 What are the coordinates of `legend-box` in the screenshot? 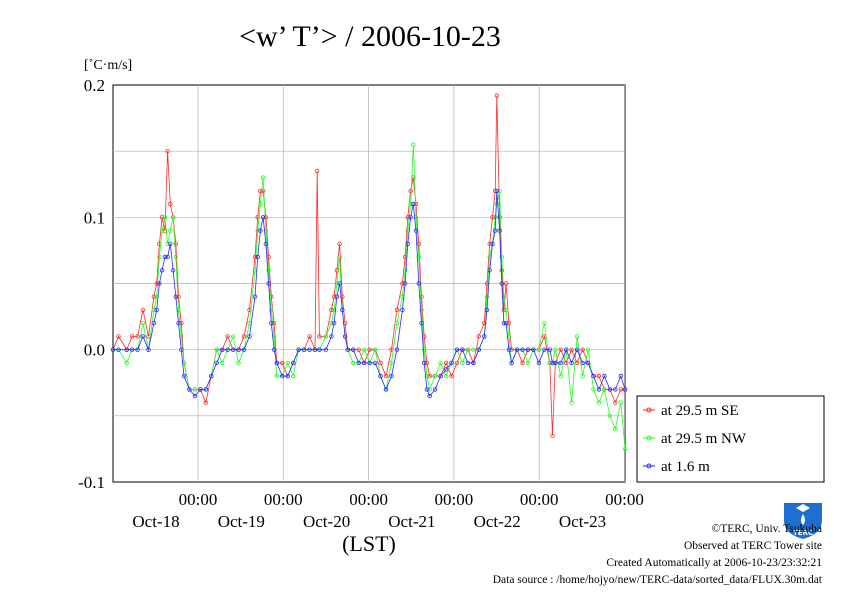 It's located at (730, 439).